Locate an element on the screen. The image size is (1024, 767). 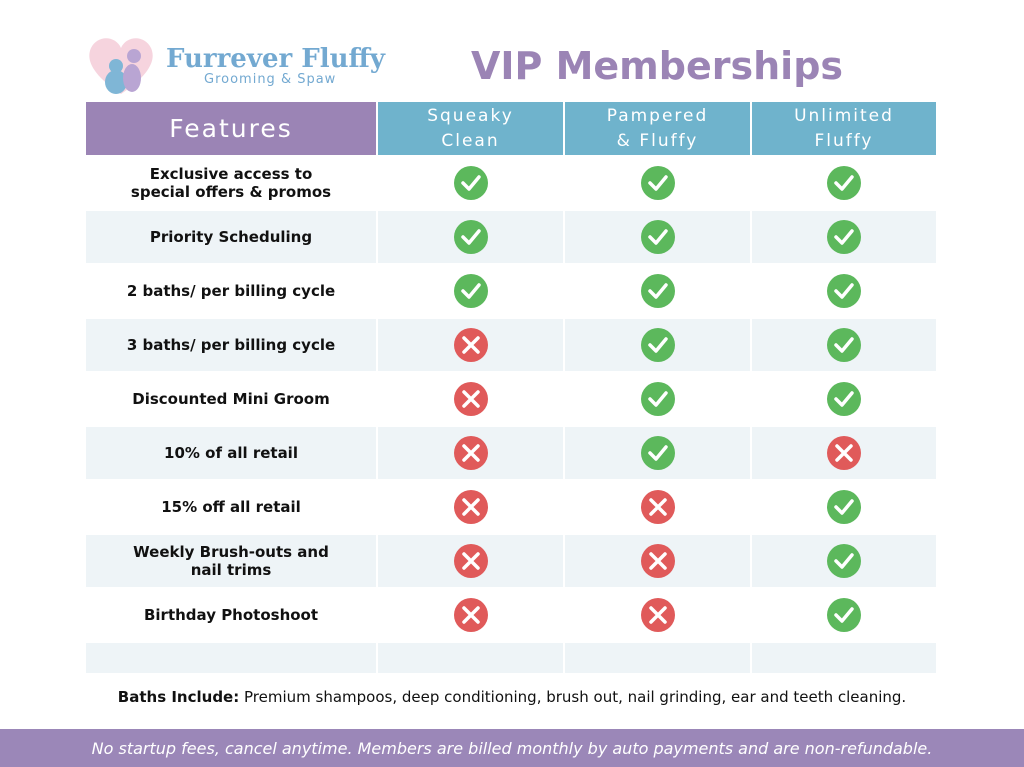
logo-icon is located at coordinates (121, 66).